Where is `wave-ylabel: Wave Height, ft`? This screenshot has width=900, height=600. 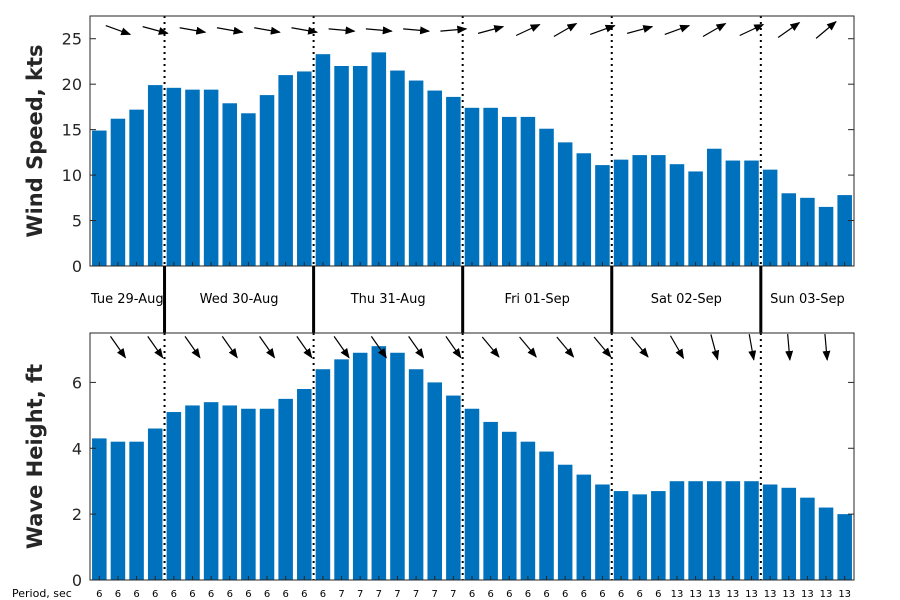 wave-ylabel: Wave Height, ft is located at coordinates (35, 456).